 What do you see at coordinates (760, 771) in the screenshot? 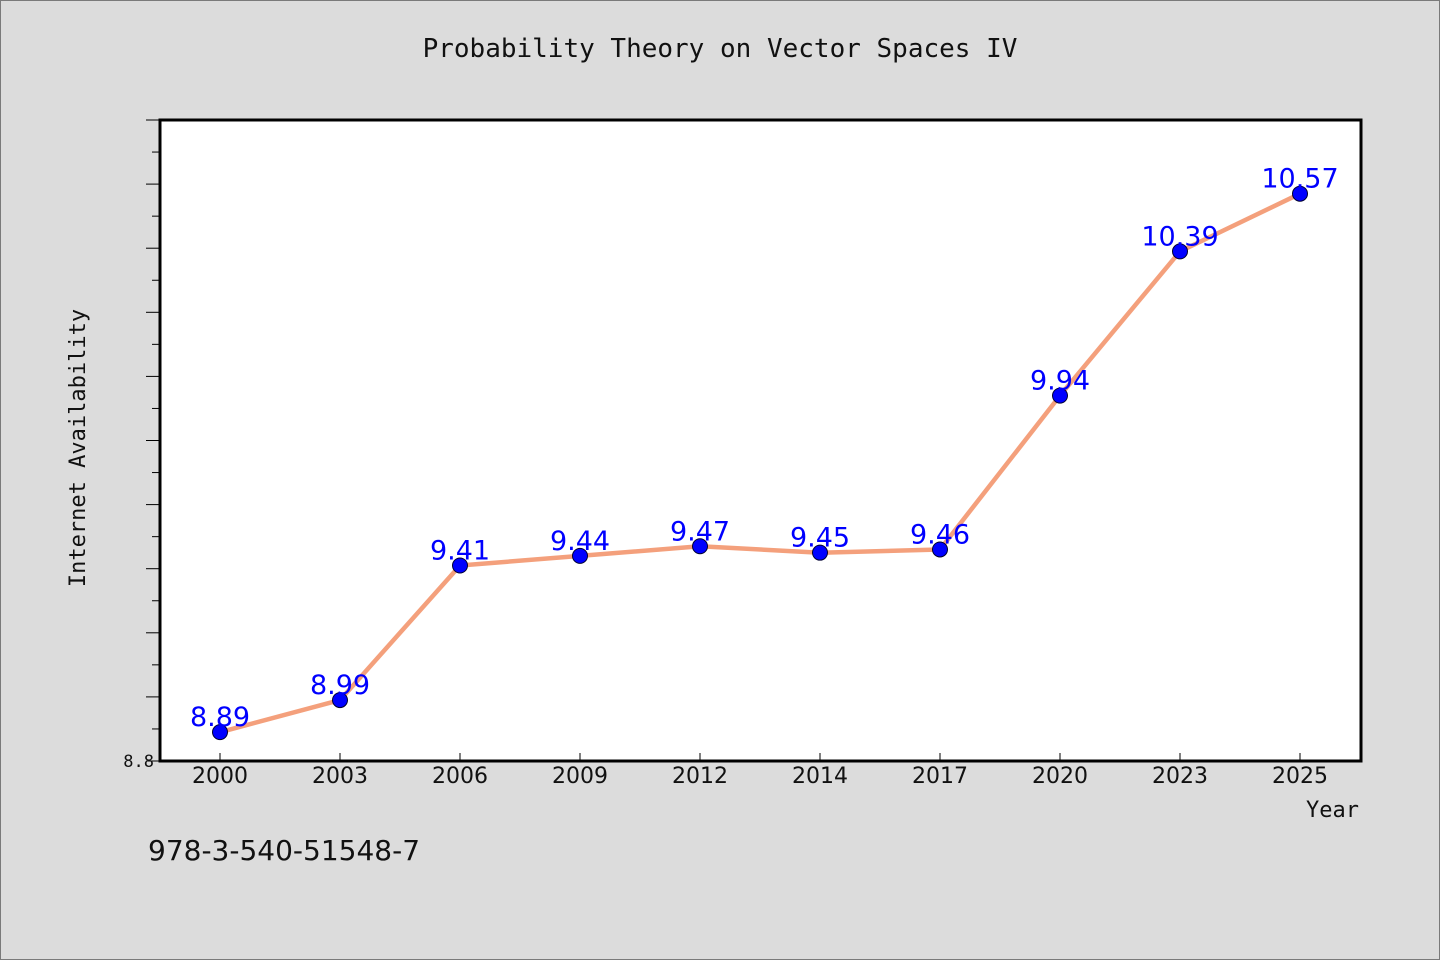
I see `x-axis-ticks: 2000 2003 2006 2009 2012 2014 2017 2020 2023 2025` at bounding box center [760, 771].